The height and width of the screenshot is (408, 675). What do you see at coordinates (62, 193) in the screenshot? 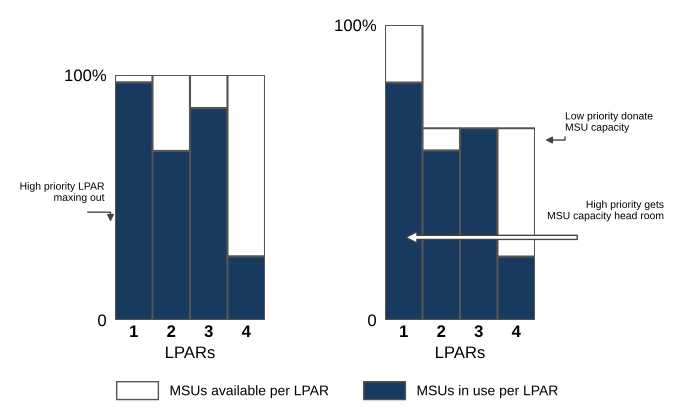
I see `text: High priority LPAR maxing out` at bounding box center [62, 193].